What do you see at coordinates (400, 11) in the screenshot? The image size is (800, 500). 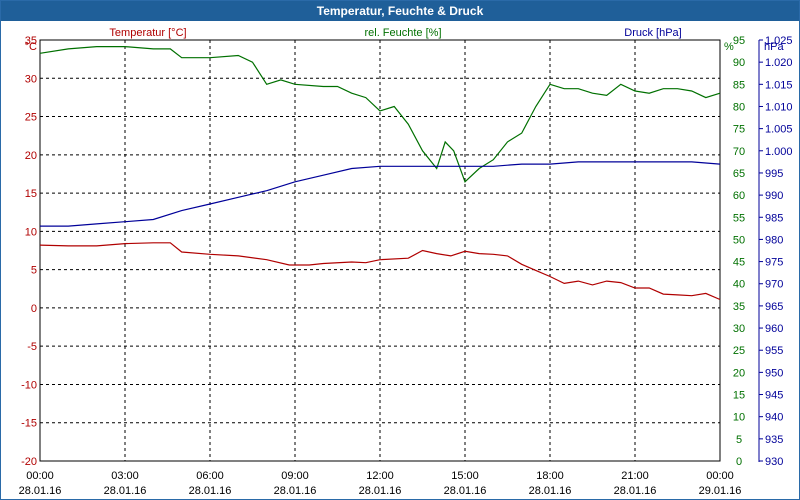 I see `chart-title: Temperatur, Feuchte & Druck` at bounding box center [400, 11].